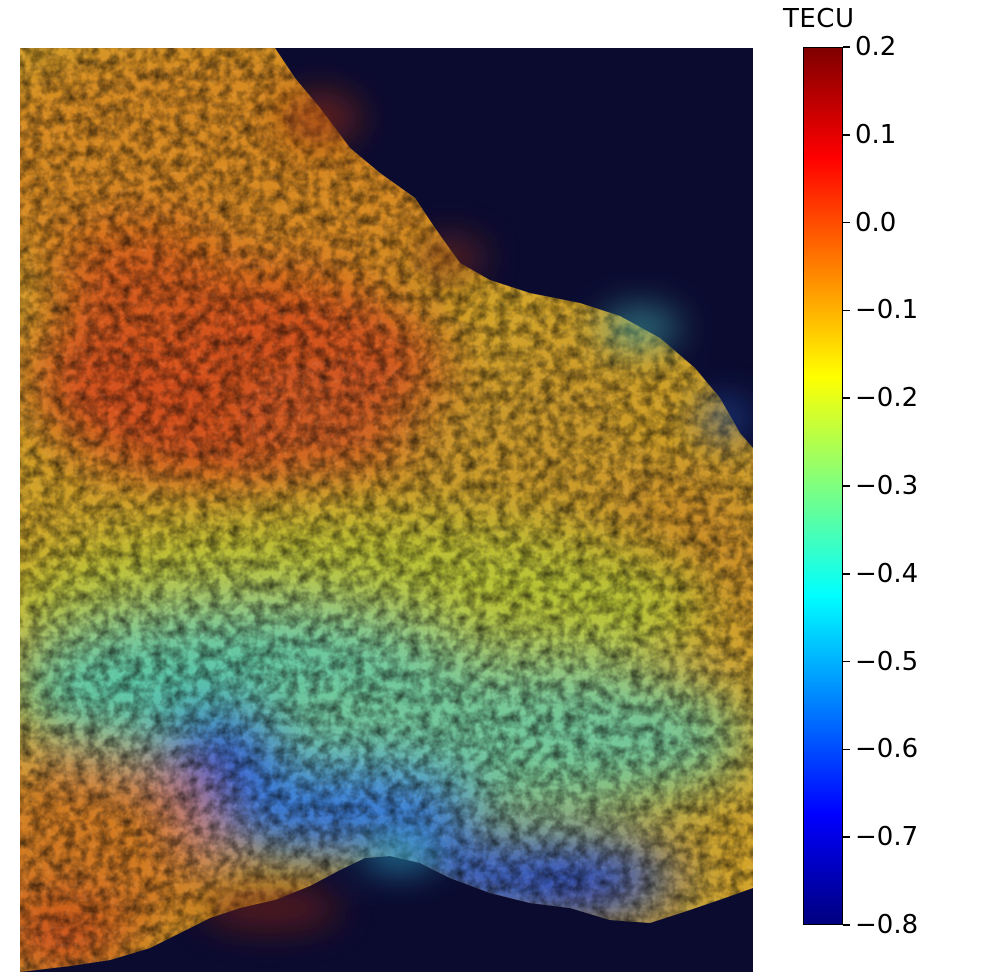 This screenshot has height=975, width=983. Describe the element at coordinates (887, 749) in the screenshot. I see `colorbar-tick-label: −0.6` at that location.